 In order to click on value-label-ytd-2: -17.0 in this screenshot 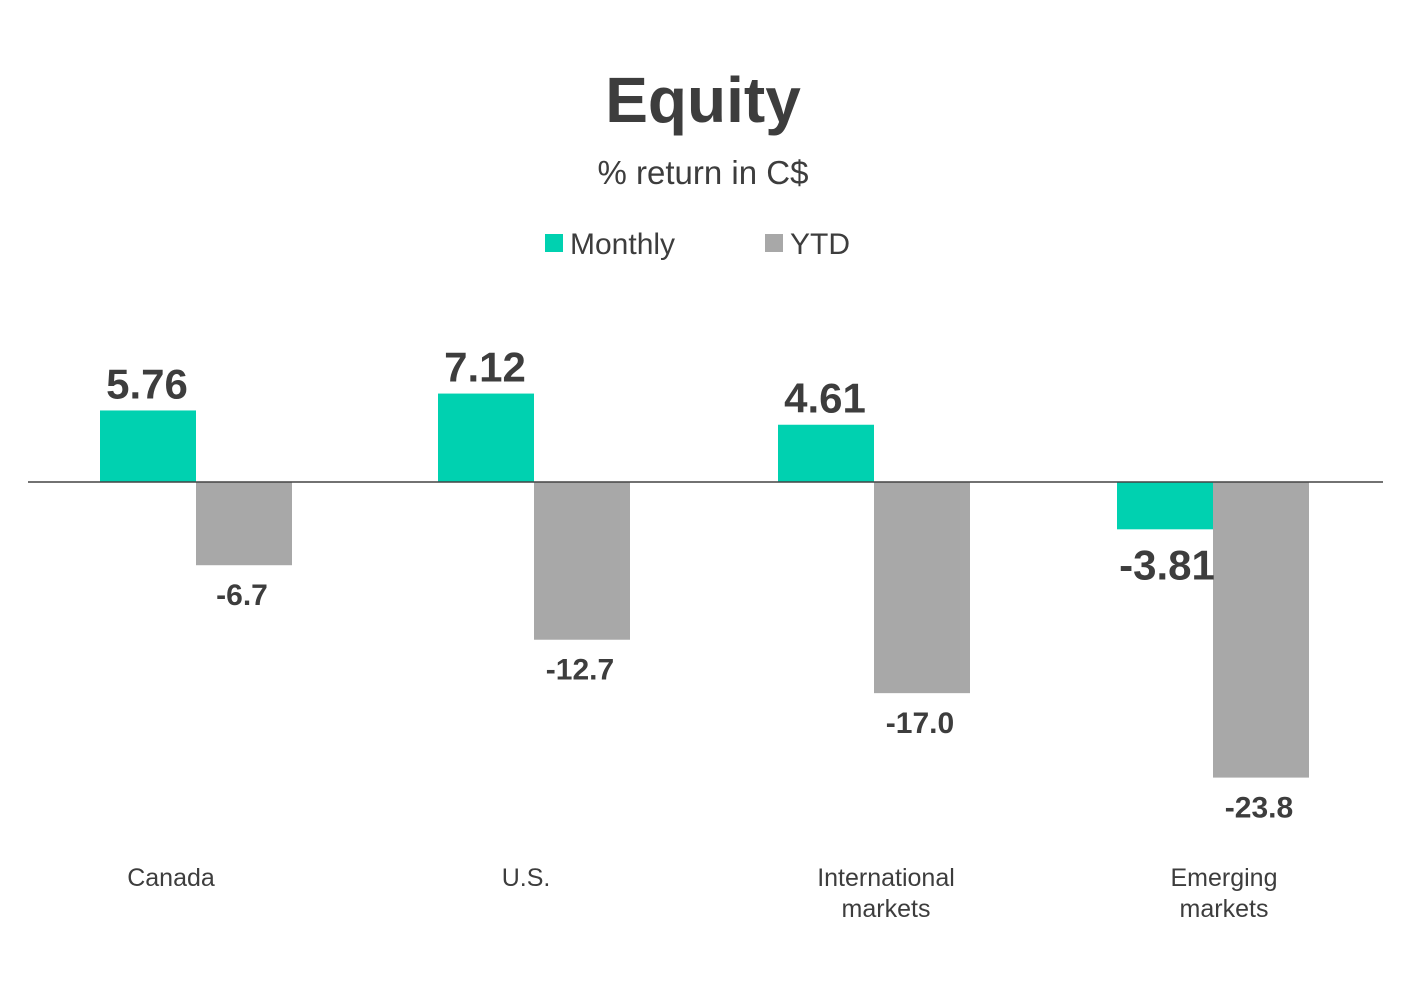, I will do `click(920, 723)`.